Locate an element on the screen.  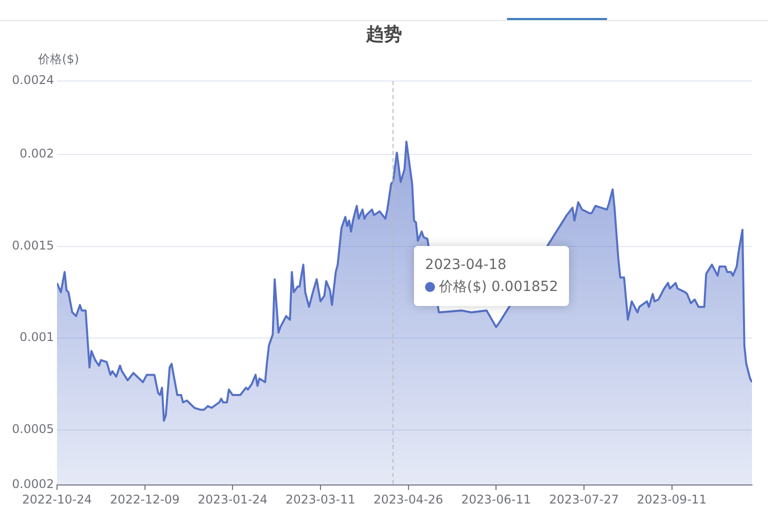
y-axis-title: 价格($) is located at coordinates (58, 59).